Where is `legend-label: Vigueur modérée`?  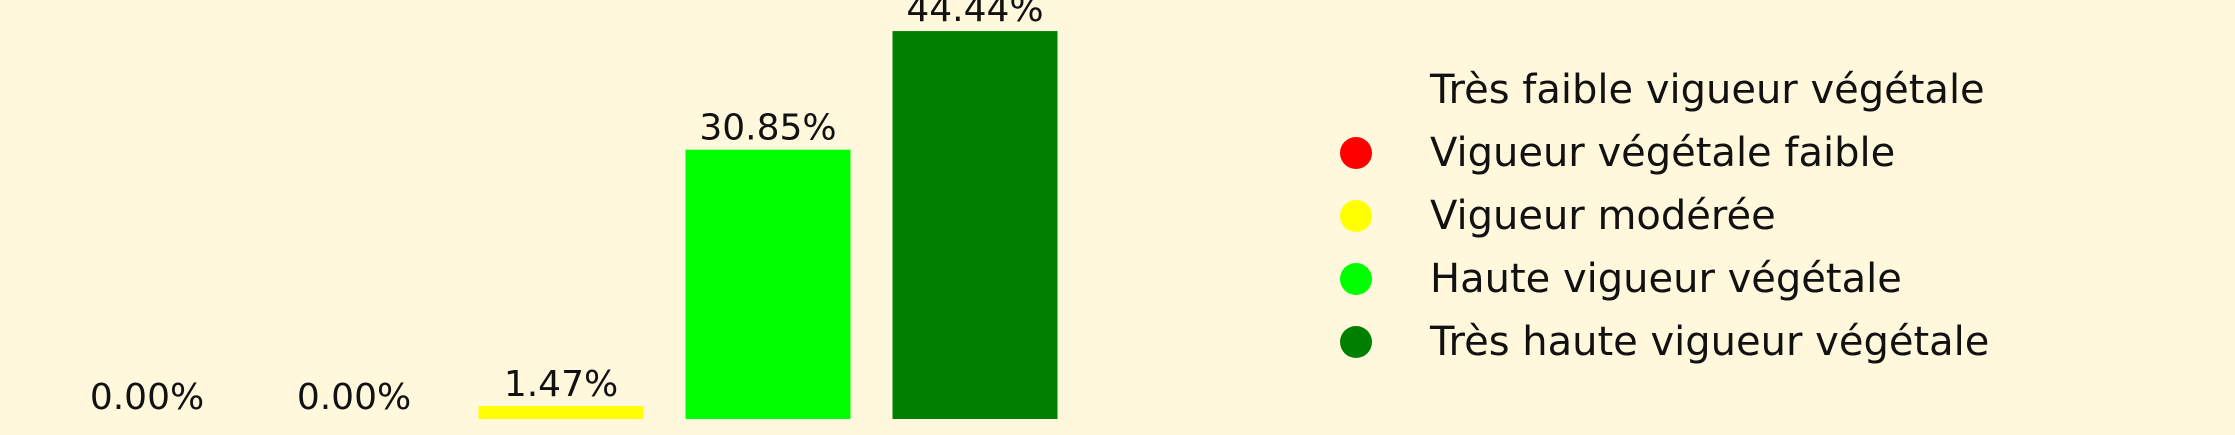 legend-label: Vigueur modérée is located at coordinates (1603, 215).